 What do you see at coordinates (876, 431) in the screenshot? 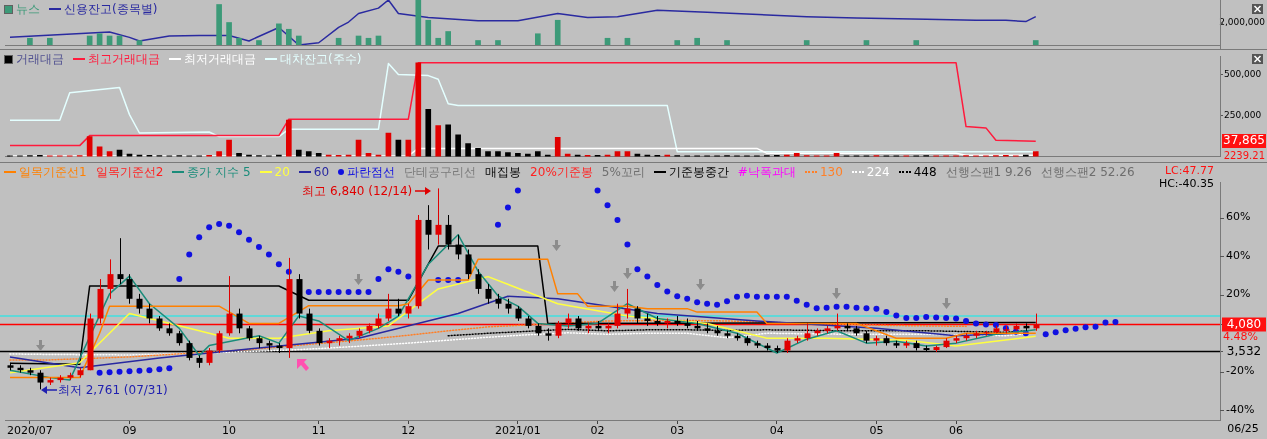
I see `x-tick-label: 05` at bounding box center [876, 431].